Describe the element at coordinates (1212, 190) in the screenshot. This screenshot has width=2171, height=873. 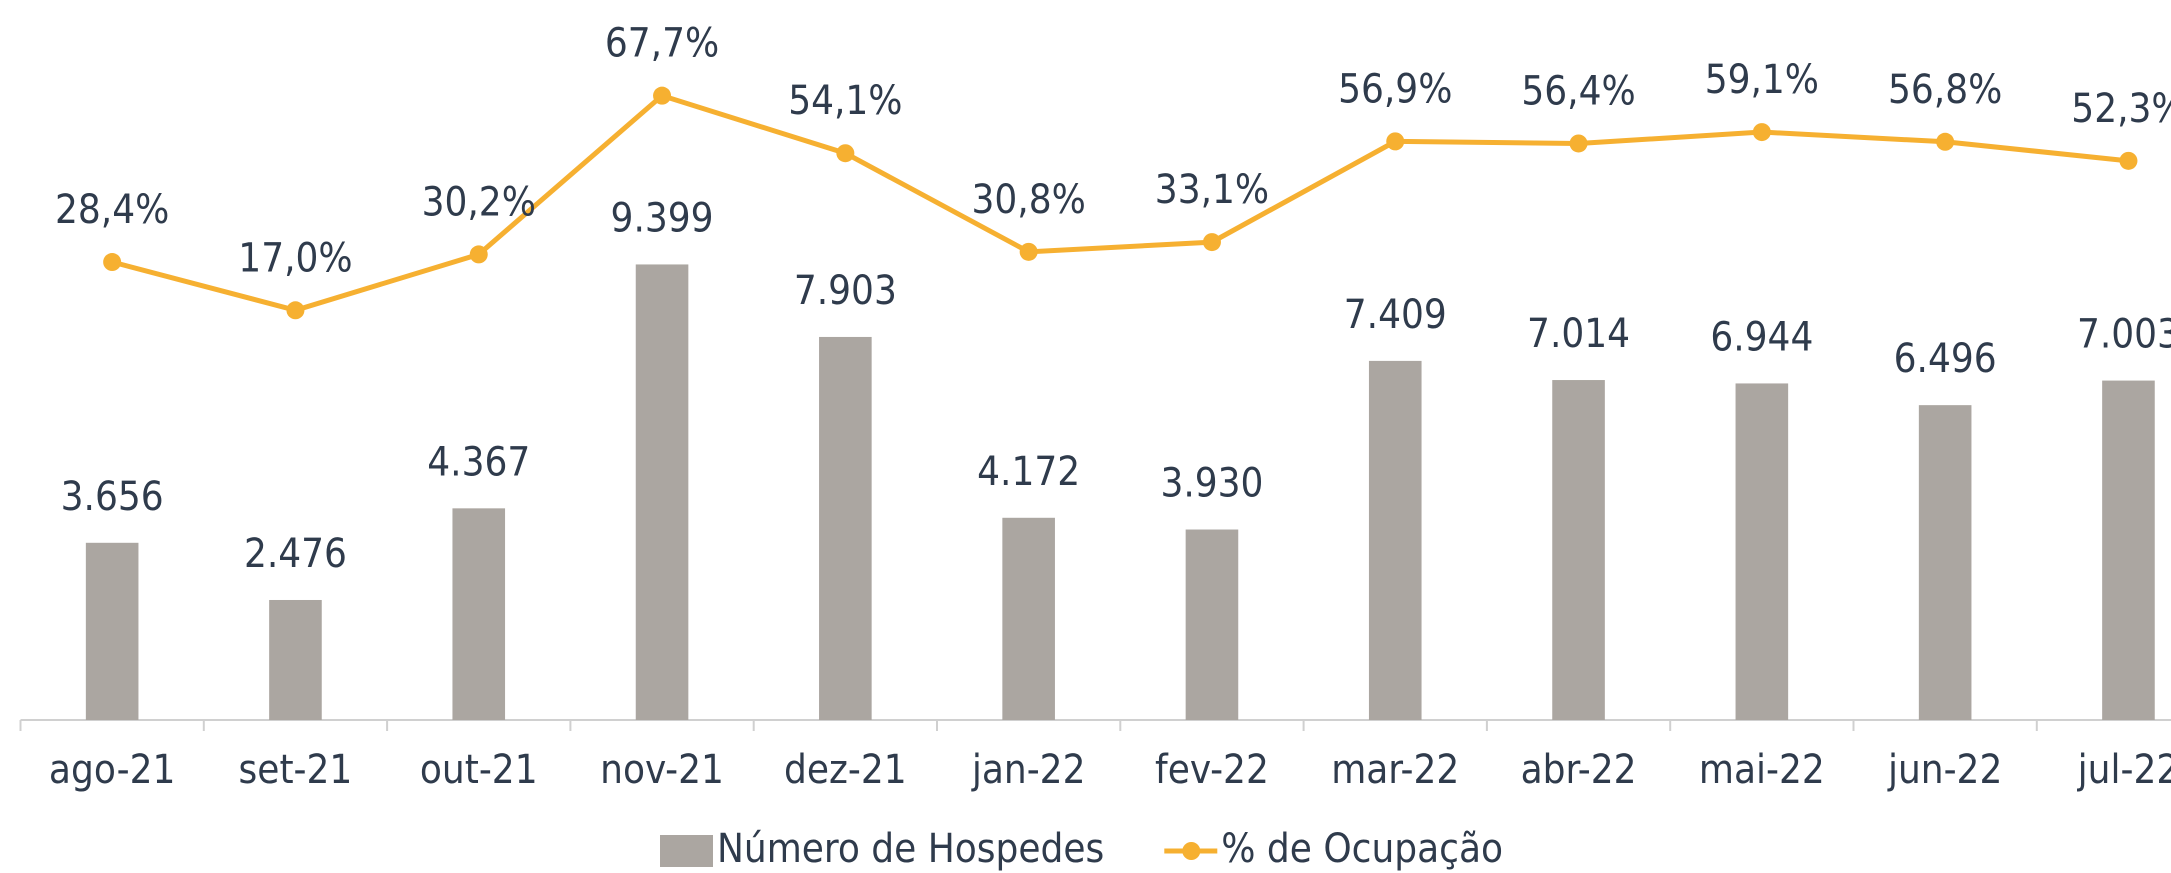
I see `data-label: 33,1%` at that location.